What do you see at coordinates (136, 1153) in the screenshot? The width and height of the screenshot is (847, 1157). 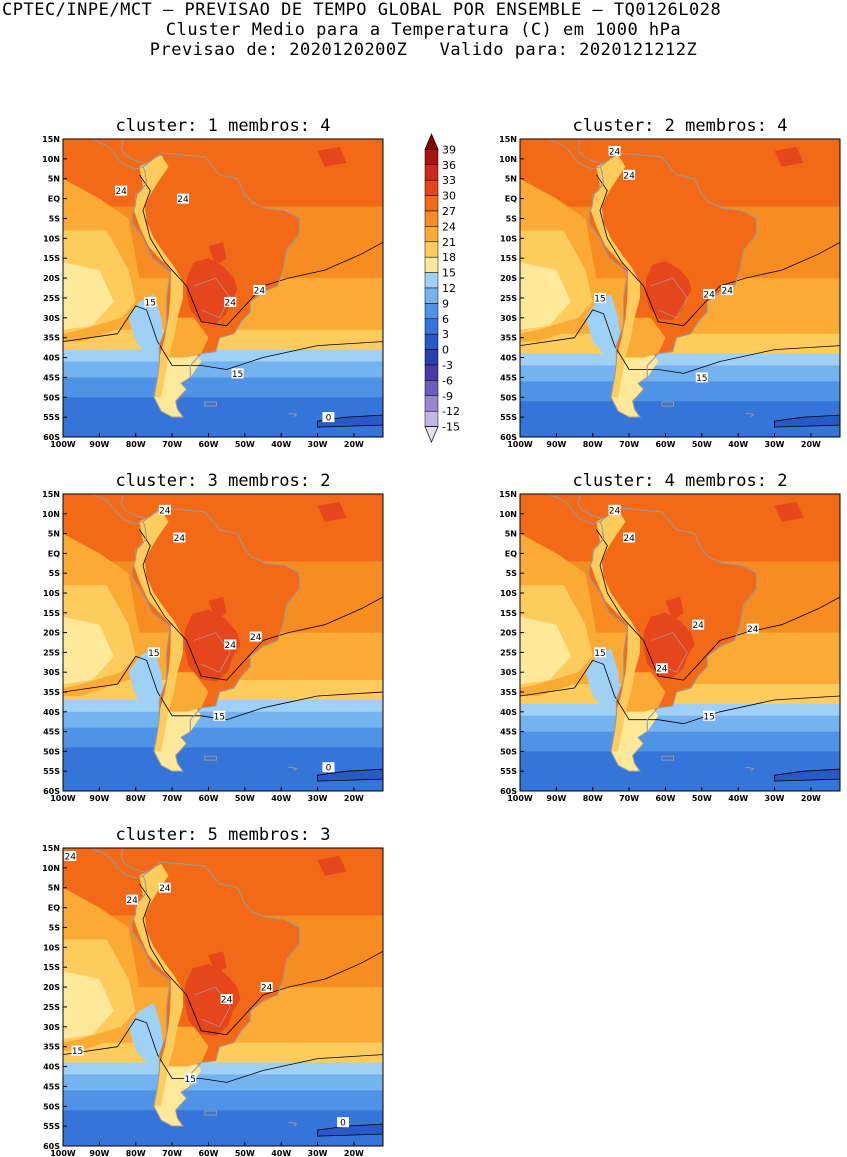 I see `lon-label: 80W` at bounding box center [136, 1153].